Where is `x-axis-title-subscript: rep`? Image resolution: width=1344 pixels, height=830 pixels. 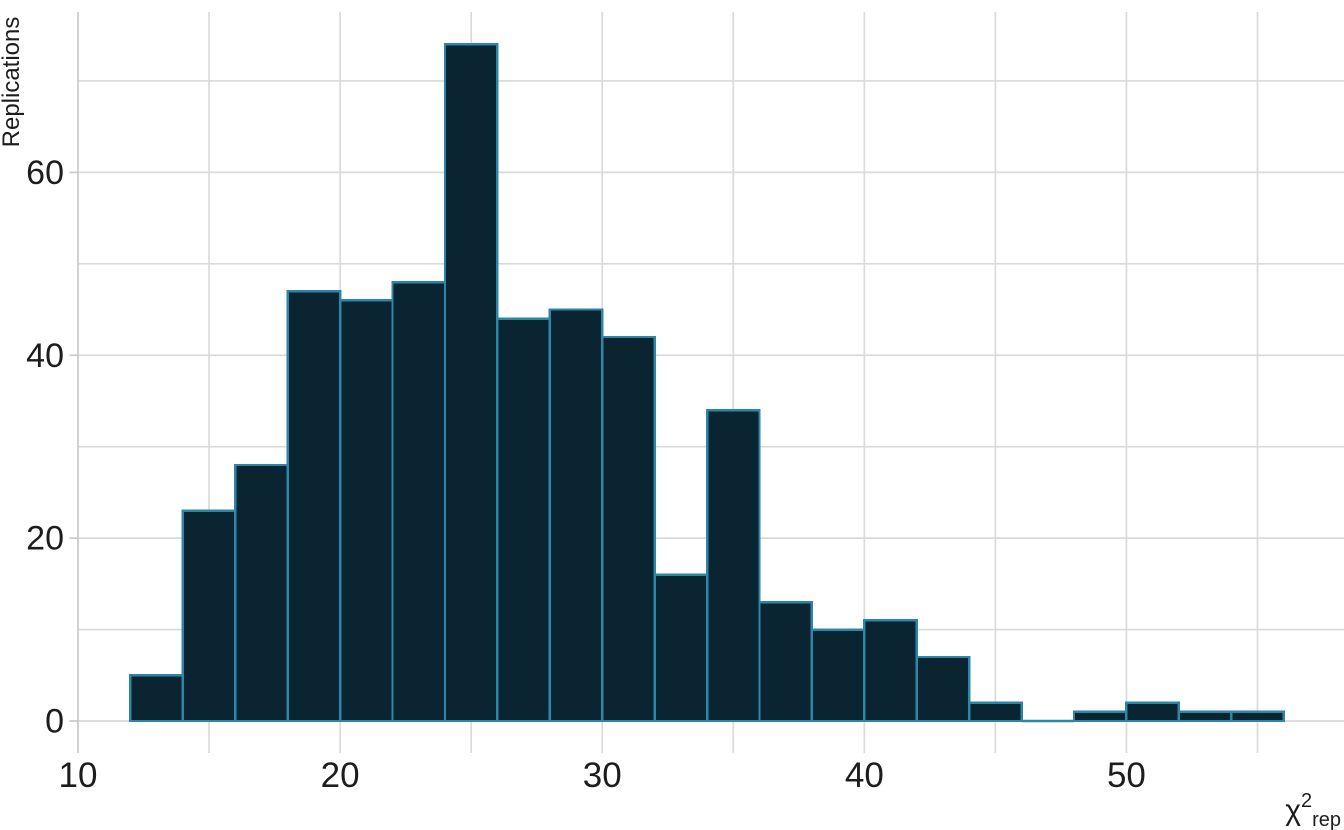 x-axis-title-subscript: rep is located at coordinates (1326, 819).